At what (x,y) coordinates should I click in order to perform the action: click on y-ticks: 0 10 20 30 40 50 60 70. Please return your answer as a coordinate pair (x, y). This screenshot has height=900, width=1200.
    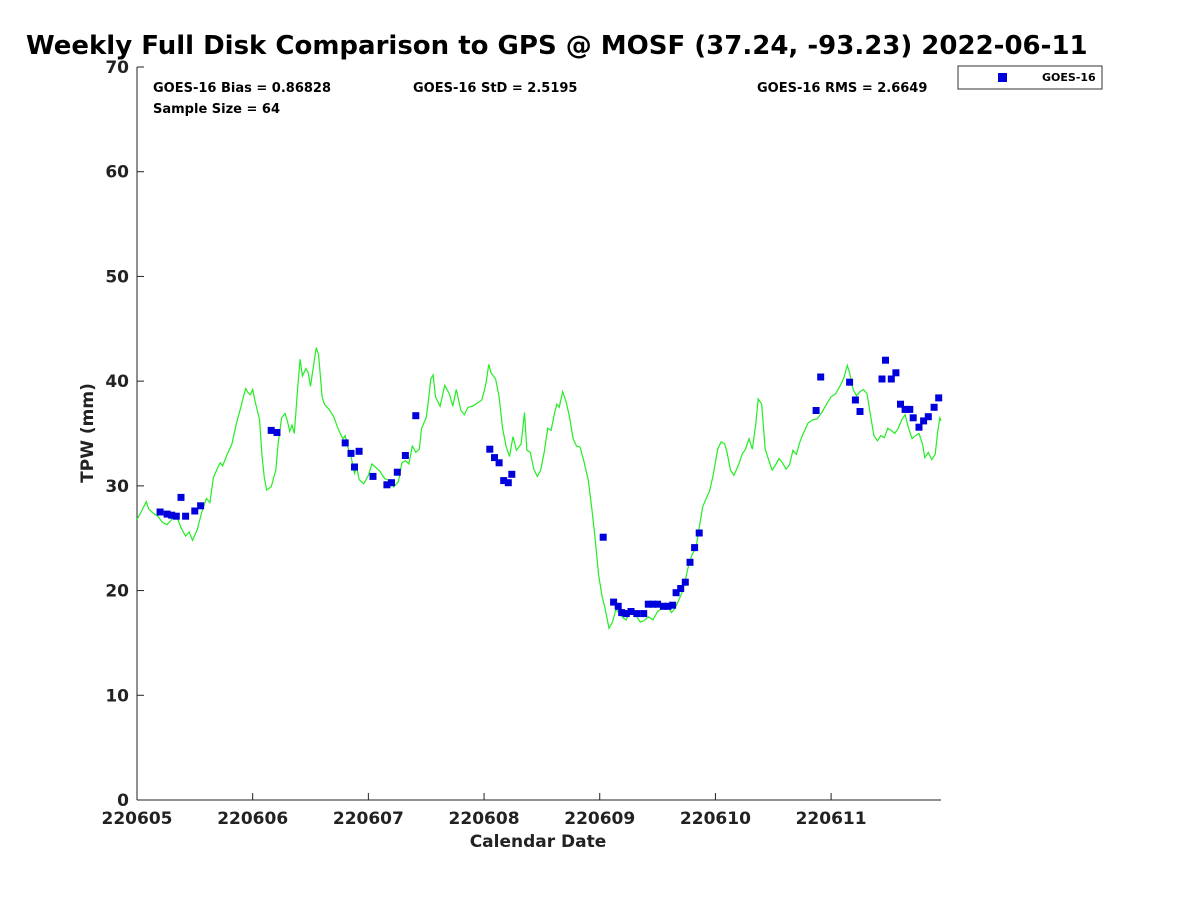
    Looking at the image, I should click on (124, 434).